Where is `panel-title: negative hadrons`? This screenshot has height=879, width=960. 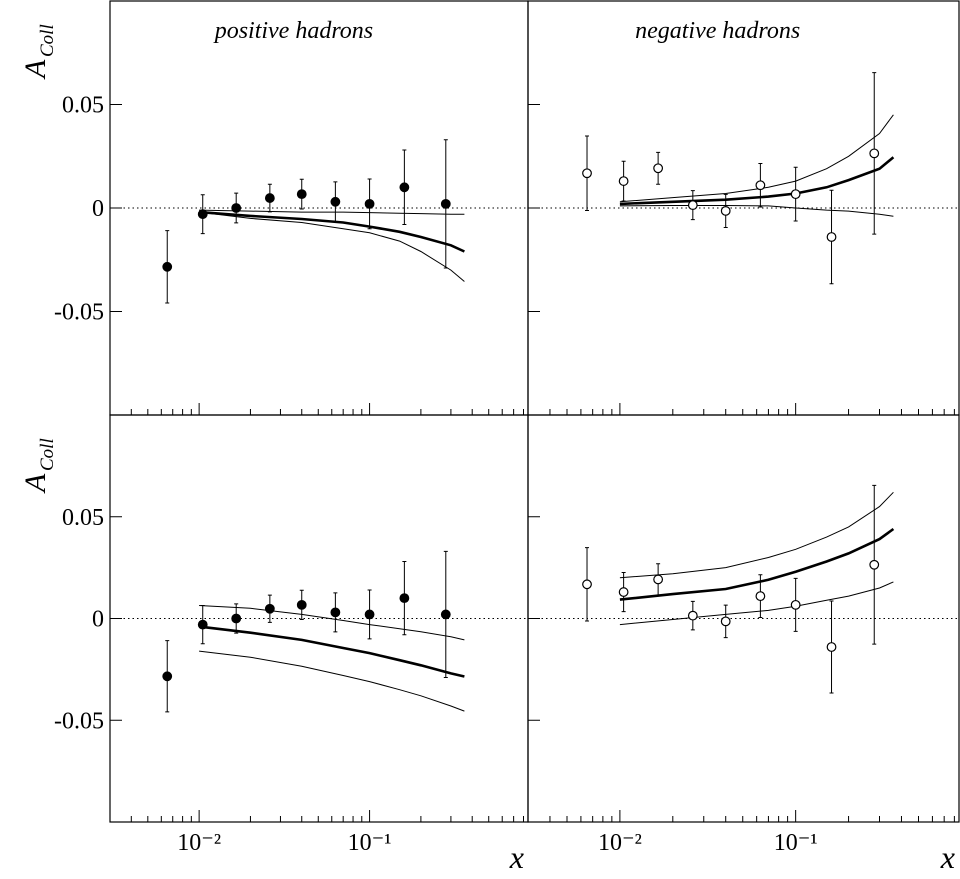
panel-title: negative hadrons is located at coordinates (717, 31).